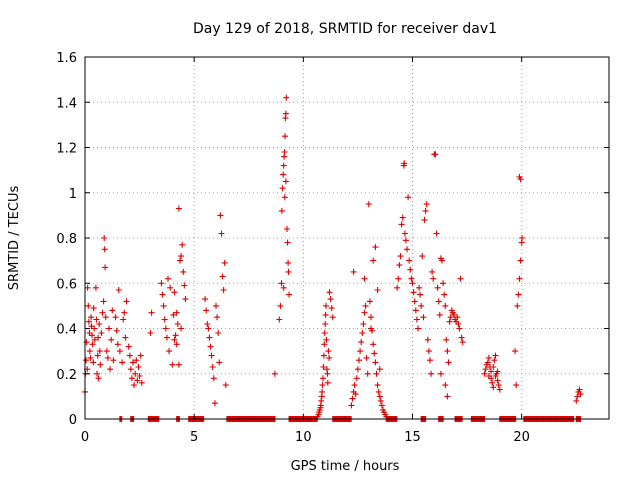 This screenshot has width=640, height=480. Describe the element at coordinates (194, 437) in the screenshot. I see `x-tick-label: 5` at that location.